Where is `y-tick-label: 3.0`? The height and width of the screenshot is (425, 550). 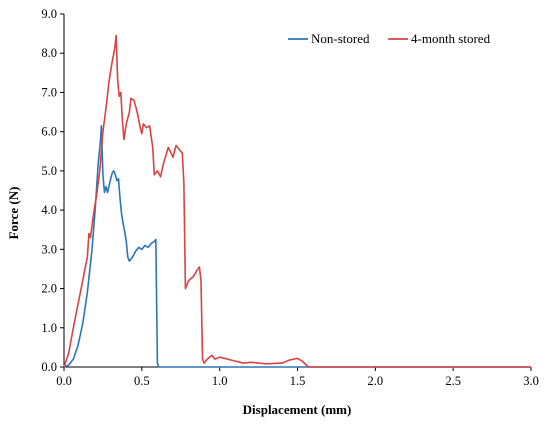 y-tick-label: 3.0 is located at coordinates (49, 249).